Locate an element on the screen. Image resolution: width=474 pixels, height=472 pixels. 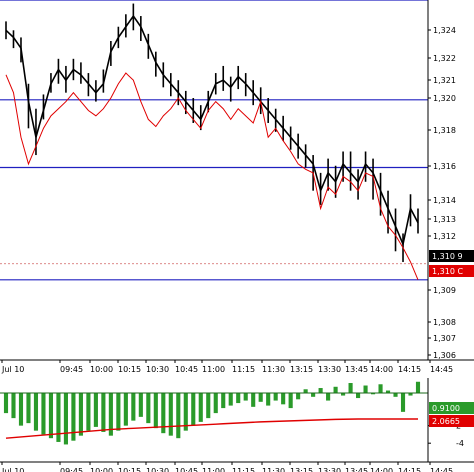
main-x-tick-label: 14:00 is located at coordinates (381, 369).